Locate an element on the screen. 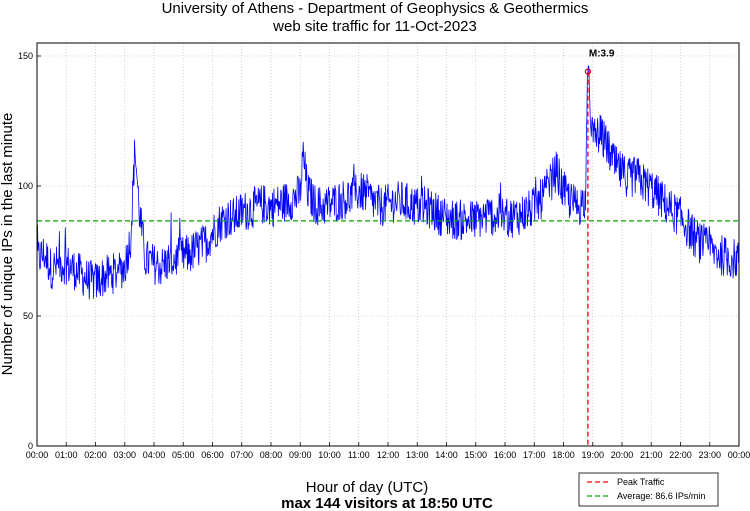 The image size is (750, 511). x-tick-label: 15:00 is located at coordinates (475, 455).